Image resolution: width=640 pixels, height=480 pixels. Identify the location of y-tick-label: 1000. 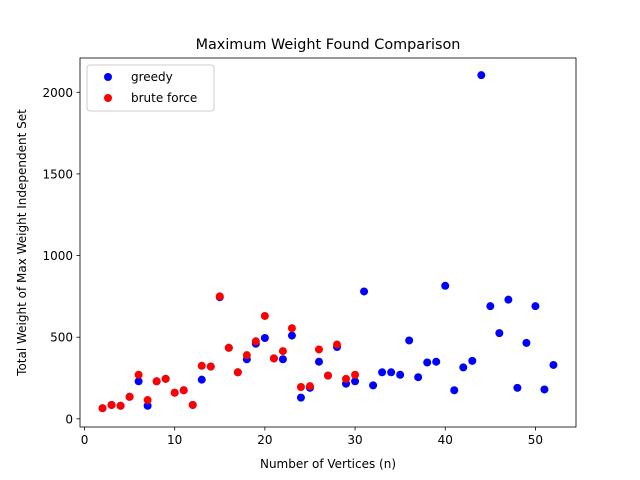
(57, 256).